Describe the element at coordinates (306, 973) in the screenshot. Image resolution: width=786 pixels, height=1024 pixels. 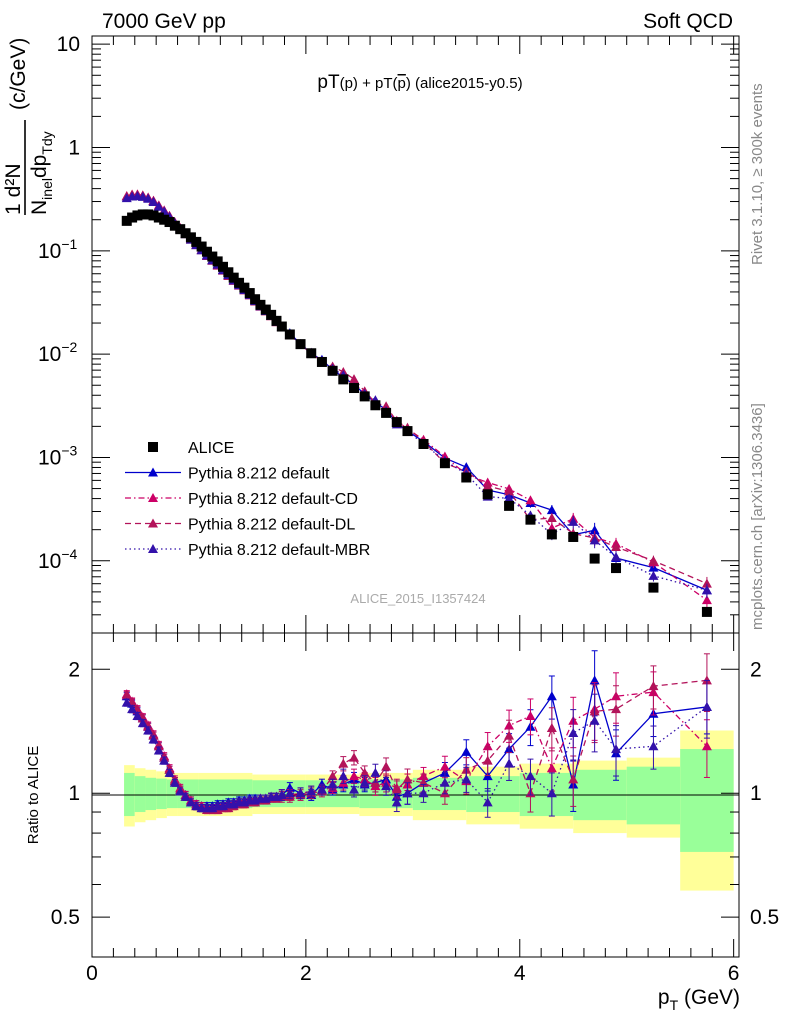
I see `x-tick-label: 2` at that location.